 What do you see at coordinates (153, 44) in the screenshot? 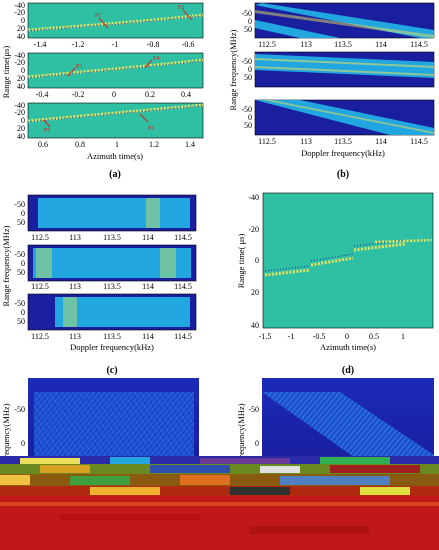
I see `a1-xtick-3: -0.8` at bounding box center [153, 44].